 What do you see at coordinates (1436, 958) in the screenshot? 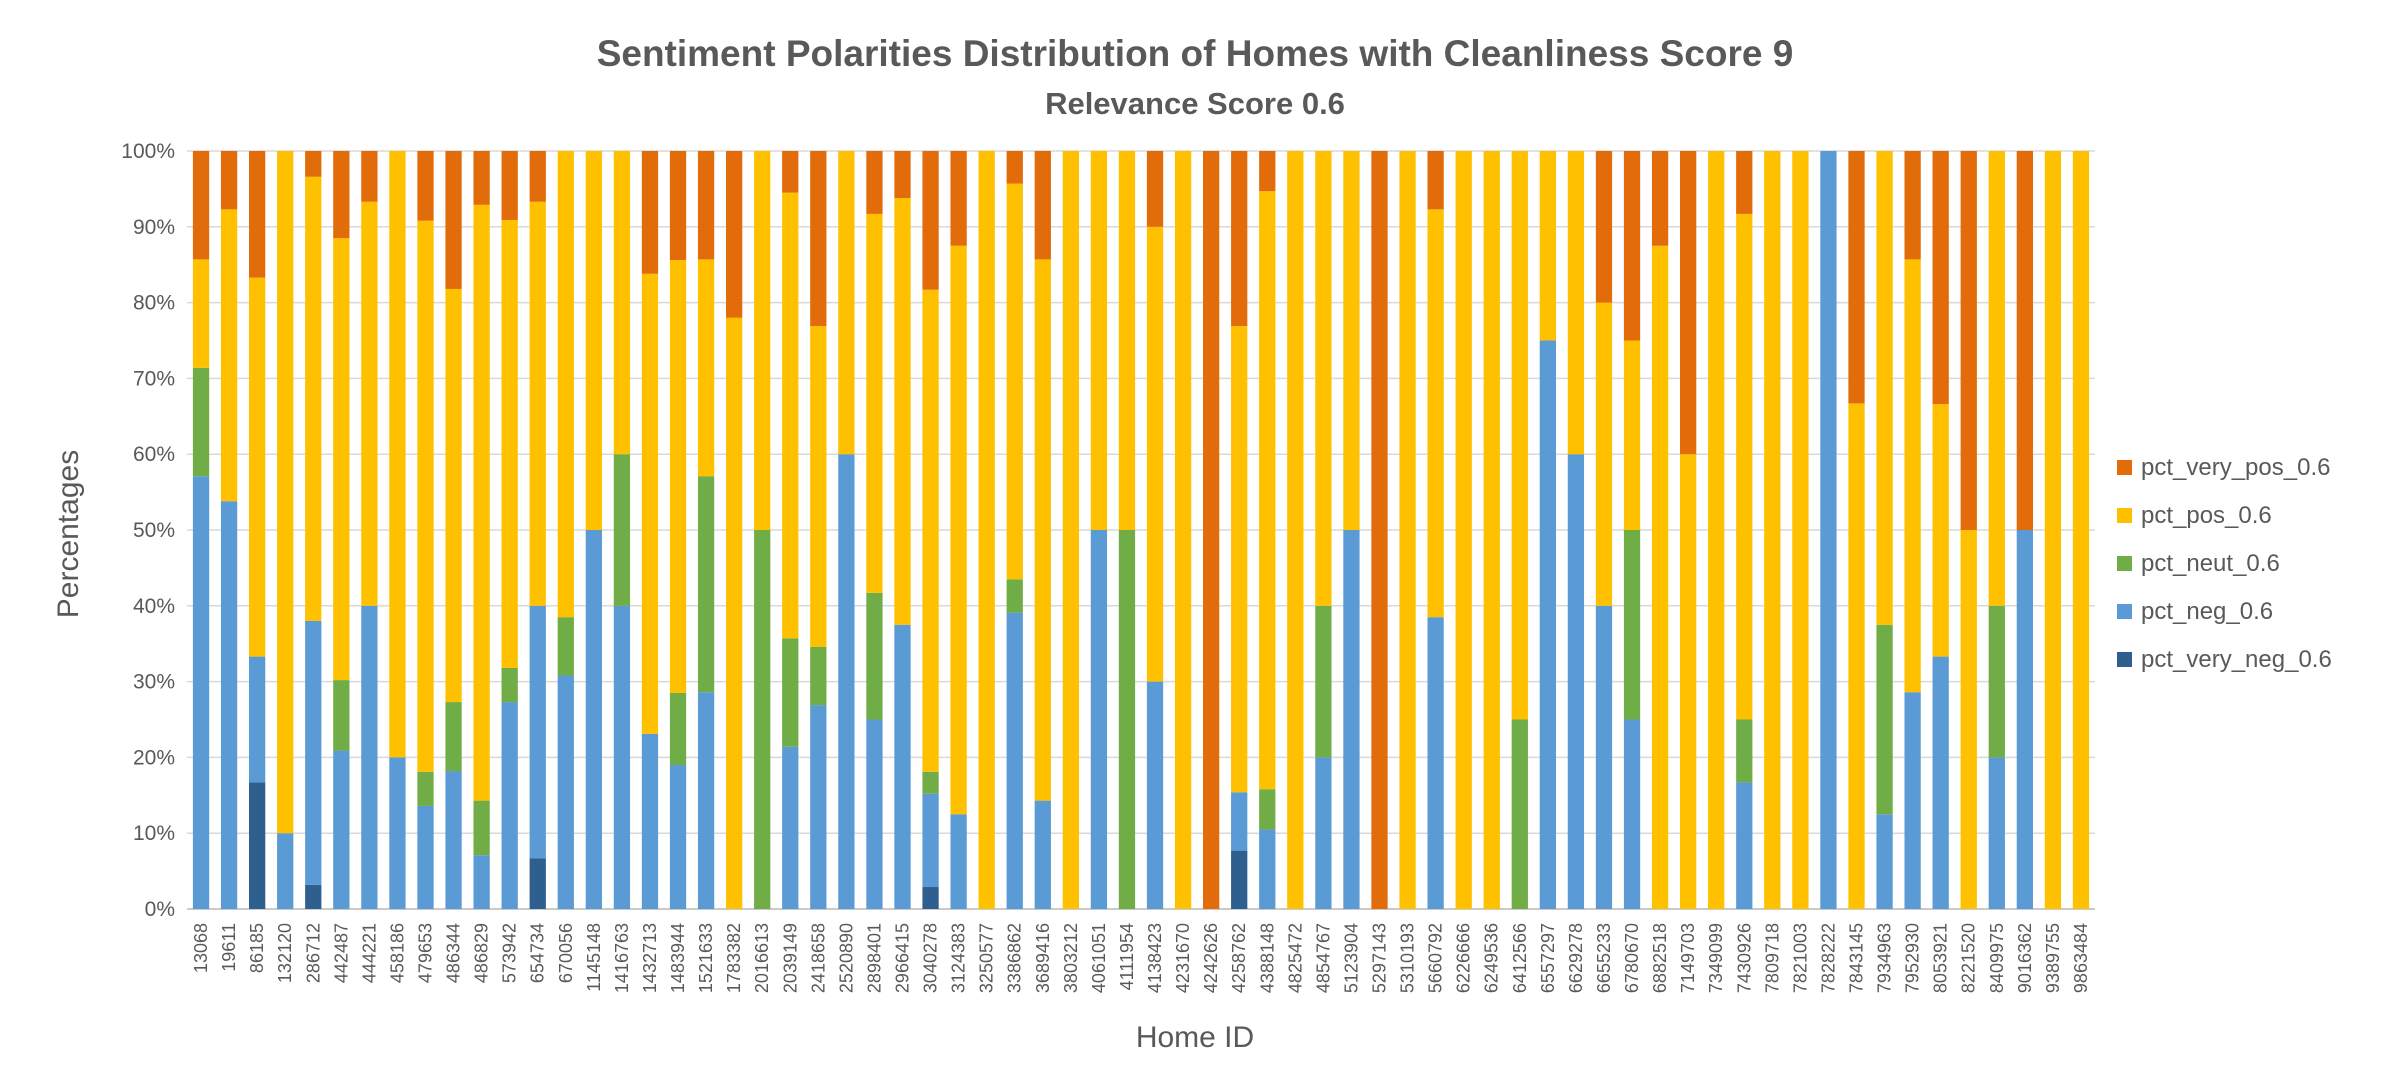
I see `x-tick-label: 5660792` at bounding box center [1436, 958].